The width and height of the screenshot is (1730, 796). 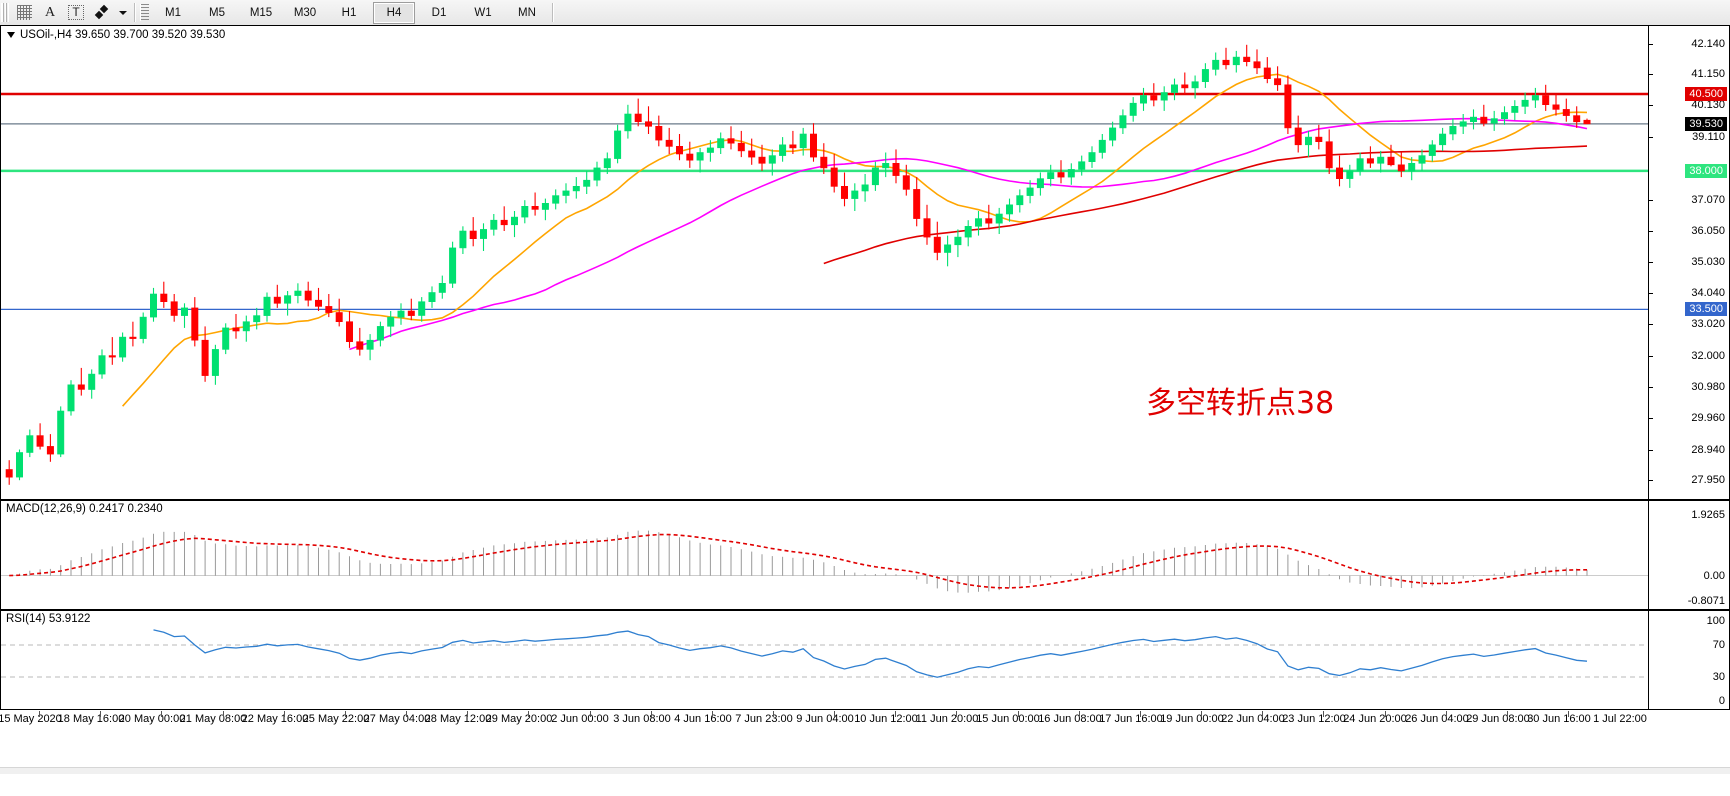 I want to click on time-tick-label: 9 Jun 04:00, so click(x=825, y=719).